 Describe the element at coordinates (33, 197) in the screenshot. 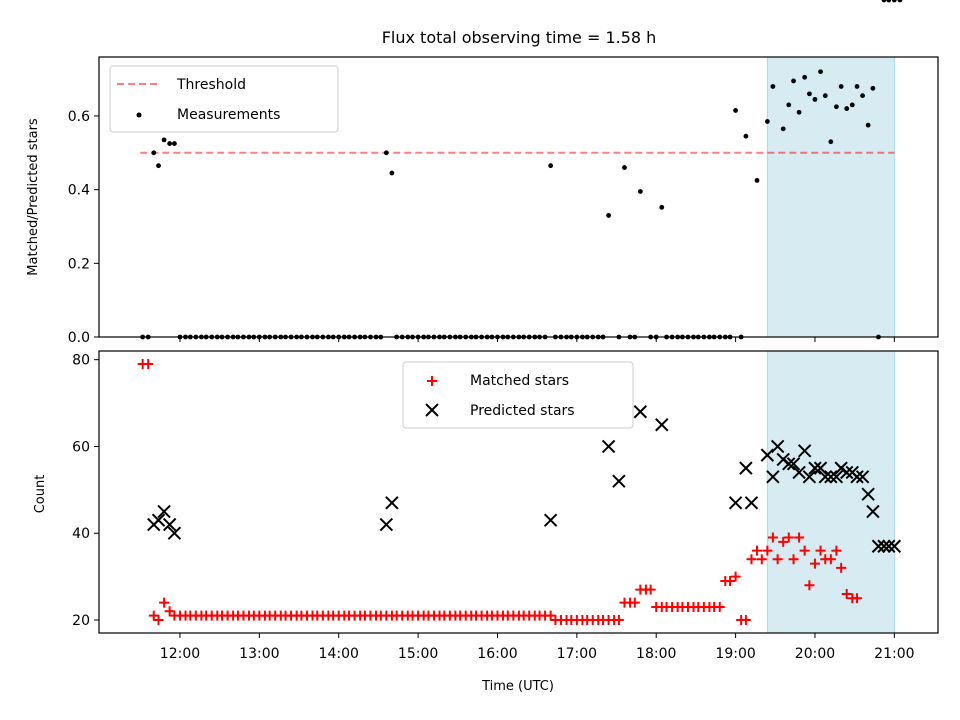

I see `top-y-axis-label: Matched/Predicted stars` at that location.